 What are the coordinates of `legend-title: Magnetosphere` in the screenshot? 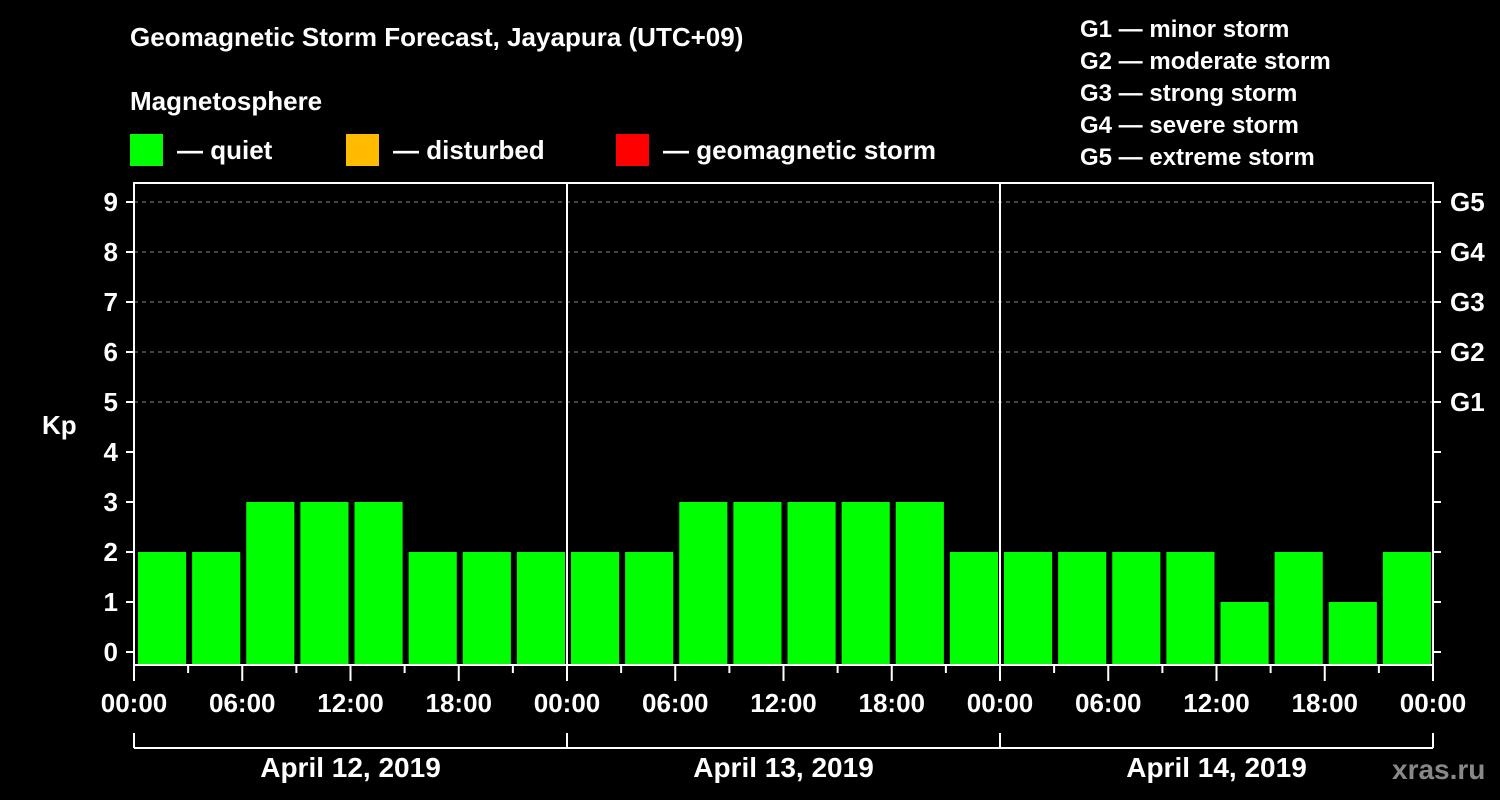 It's located at (226, 101).